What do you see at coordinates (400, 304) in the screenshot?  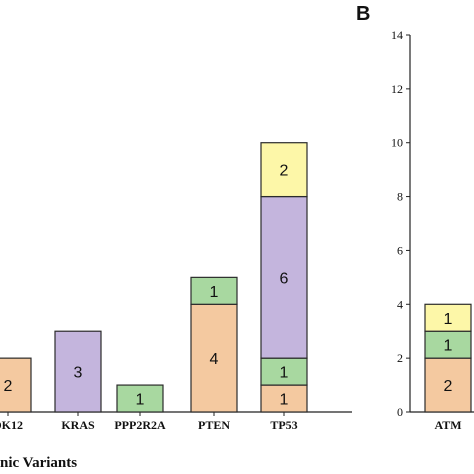 I see `y-tick-label: 4` at bounding box center [400, 304].